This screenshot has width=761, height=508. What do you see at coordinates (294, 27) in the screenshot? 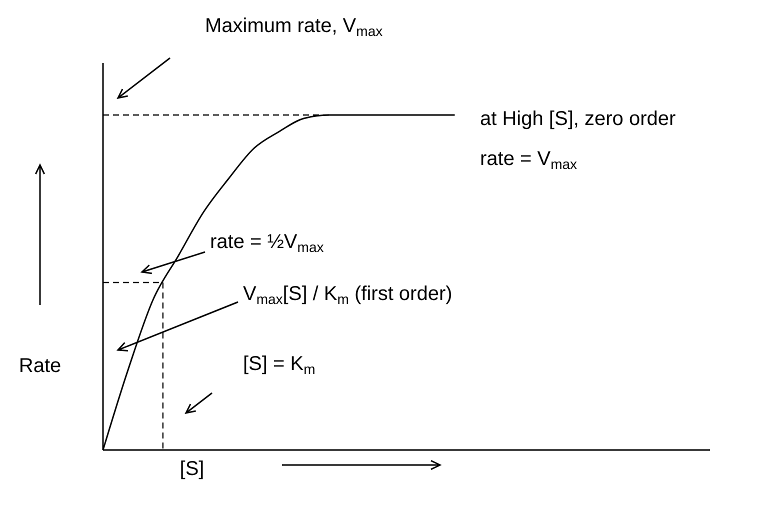
I see `text: Maximum rate, V$_{max}$` at bounding box center [294, 27].